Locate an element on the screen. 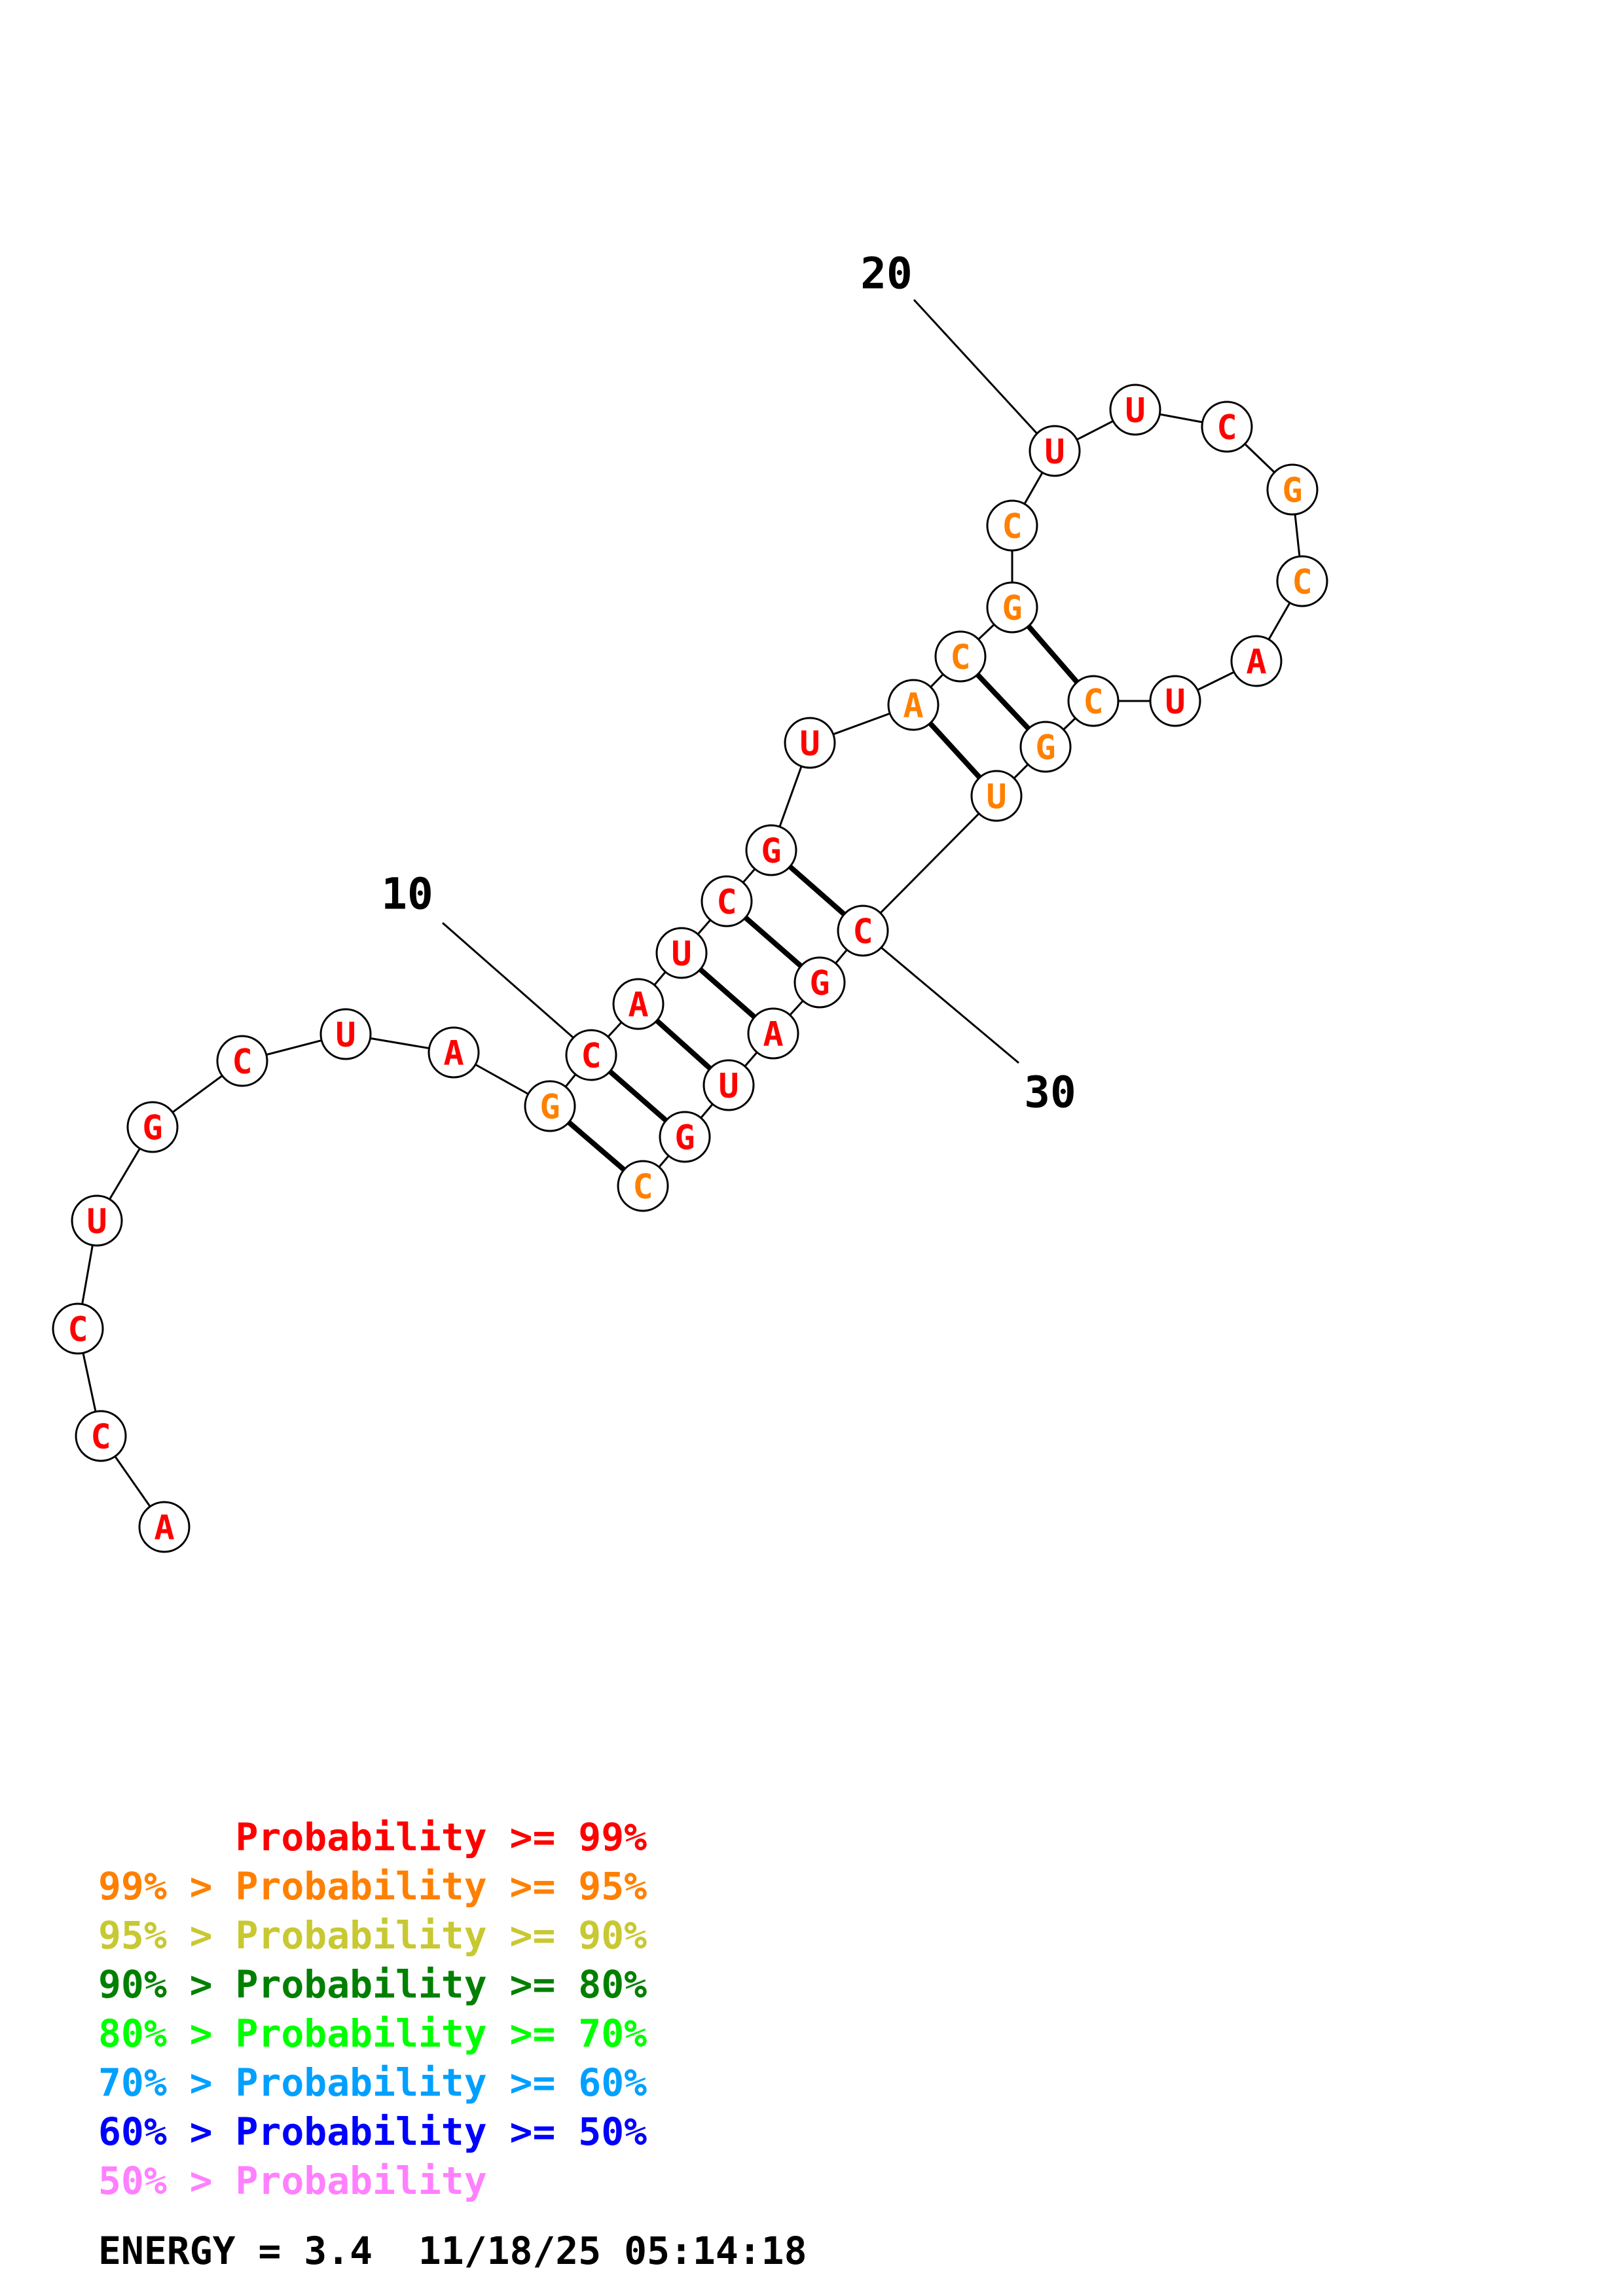 The width and height of the screenshot is (1623, 2296). nucleotide-base-23: G is located at coordinates (1292, 491).